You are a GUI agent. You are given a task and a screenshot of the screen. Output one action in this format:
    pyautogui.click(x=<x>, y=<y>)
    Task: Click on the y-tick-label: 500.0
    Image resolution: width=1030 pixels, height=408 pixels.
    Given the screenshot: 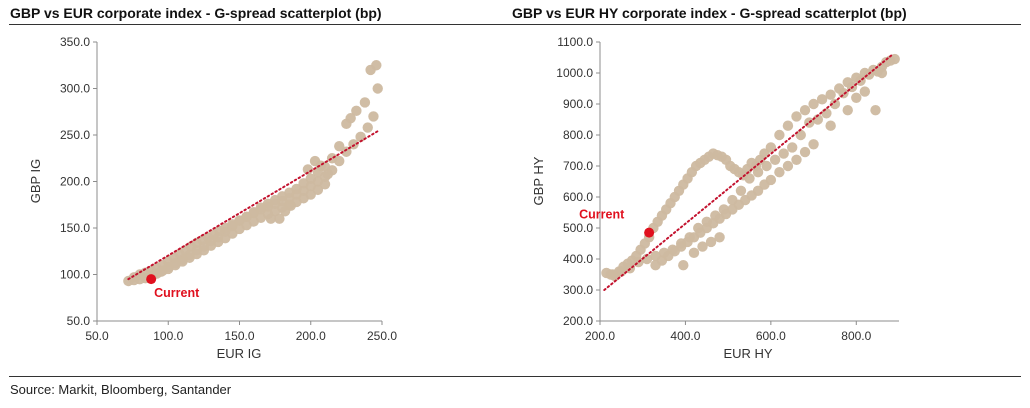 What is the action you would take?
    pyautogui.click(x=578, y=228)
    